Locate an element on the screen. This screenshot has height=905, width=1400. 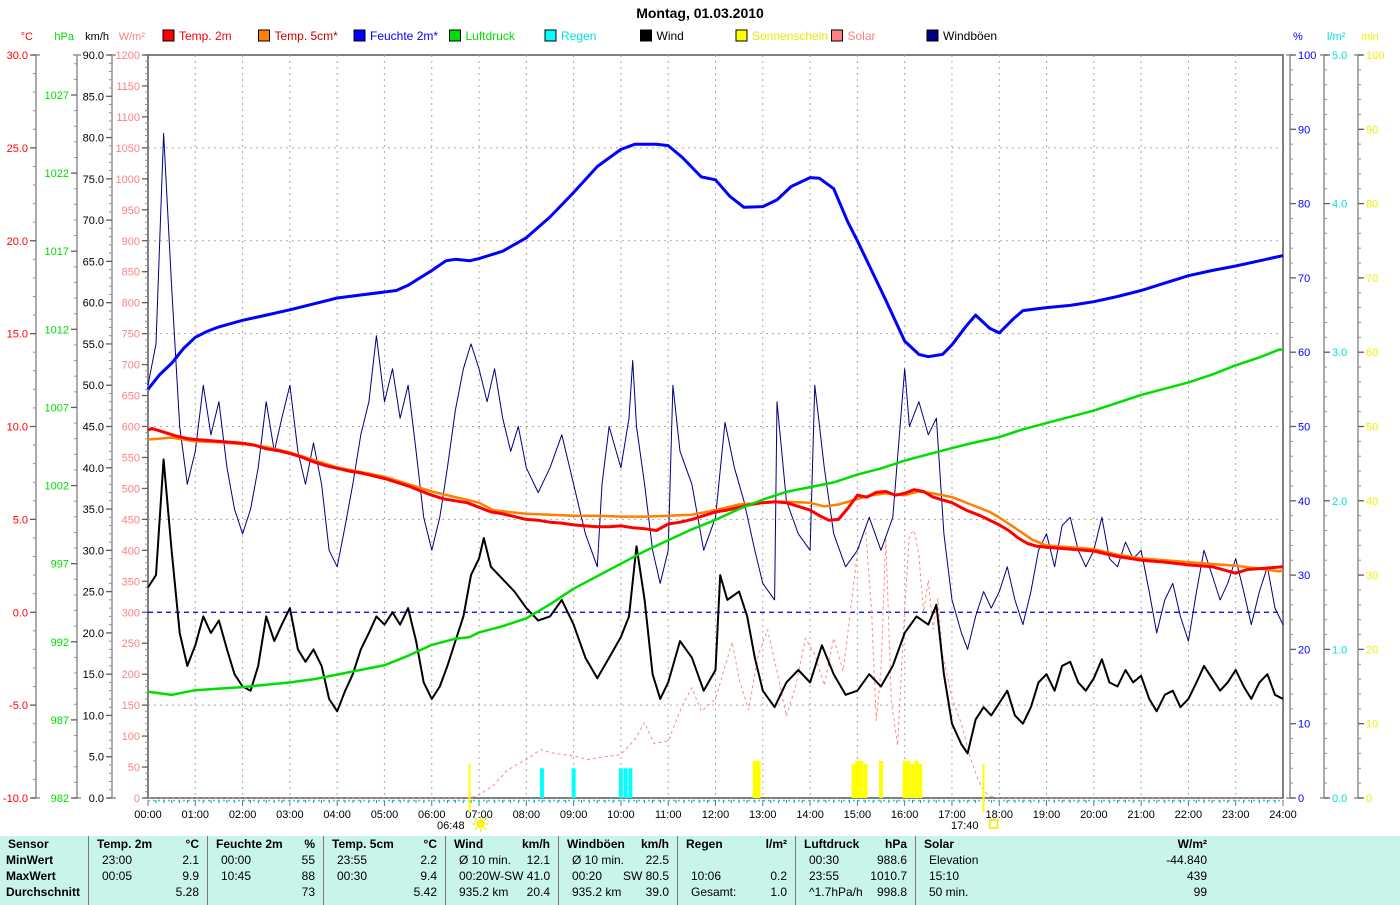
x-tick-label: 00:00 is located at coordinates (148, 815).